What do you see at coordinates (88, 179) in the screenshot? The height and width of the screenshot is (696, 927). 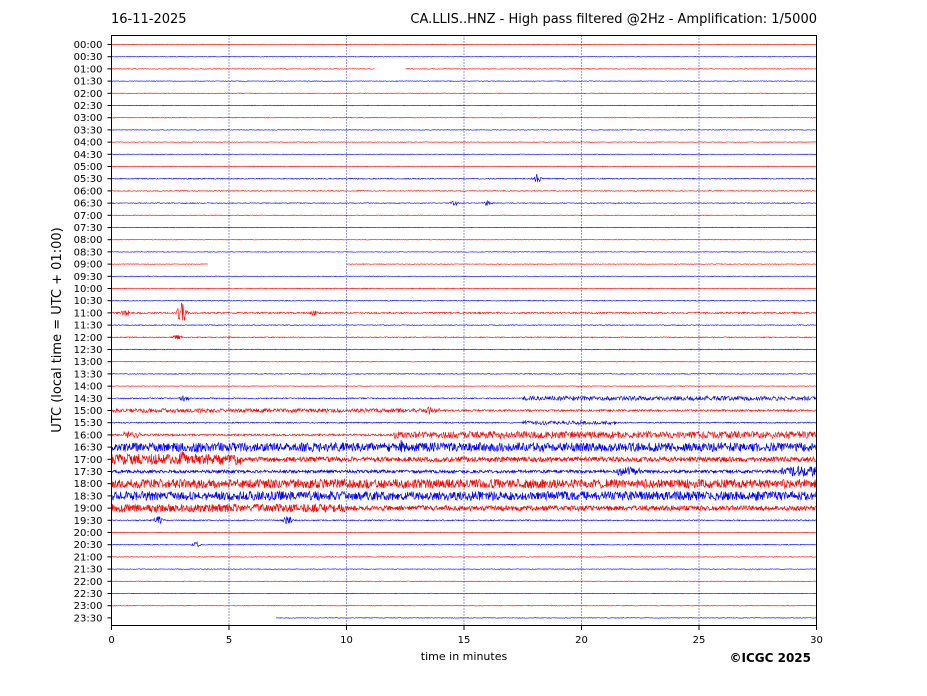 I see `y-tick-label: 05:30` at bounding box center [88, 179].